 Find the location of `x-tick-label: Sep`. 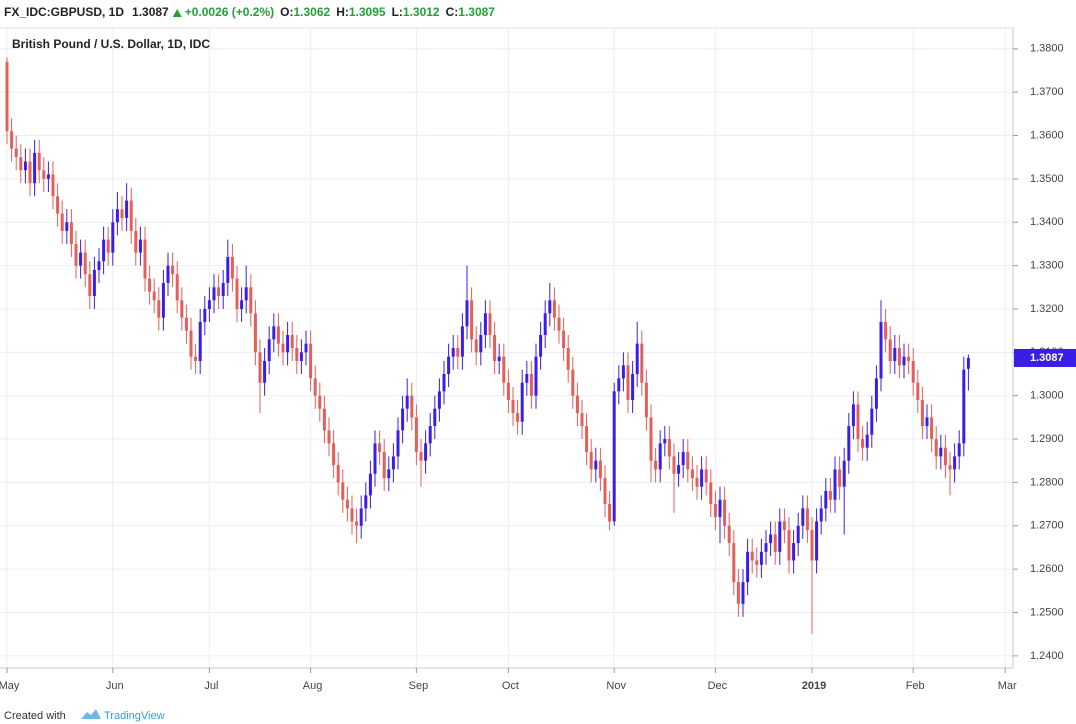

x-tick-label: Sep is located at coordinates (419, 686).